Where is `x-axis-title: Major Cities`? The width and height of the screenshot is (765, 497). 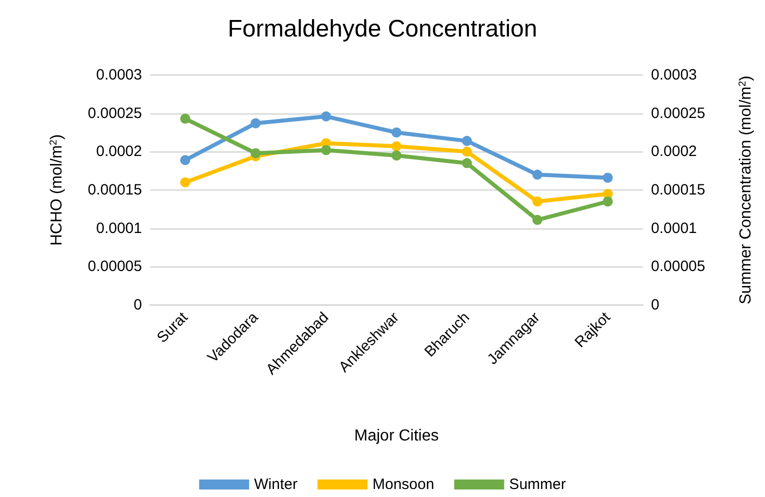
x-axis-title: Major Cities is located at coordinates (396, 436).